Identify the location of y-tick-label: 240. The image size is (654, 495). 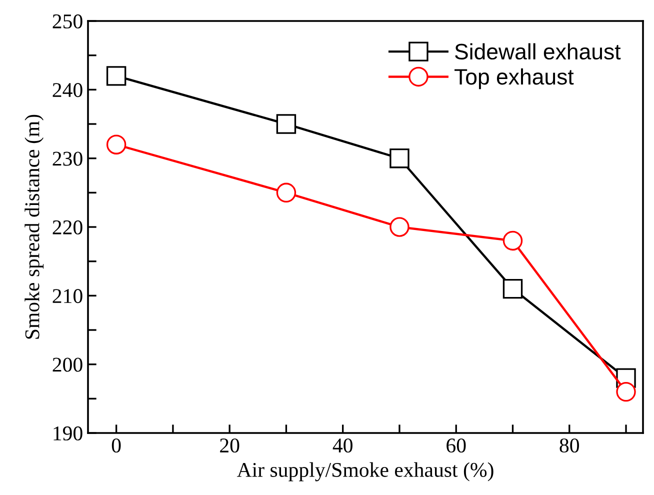
(67, 90).